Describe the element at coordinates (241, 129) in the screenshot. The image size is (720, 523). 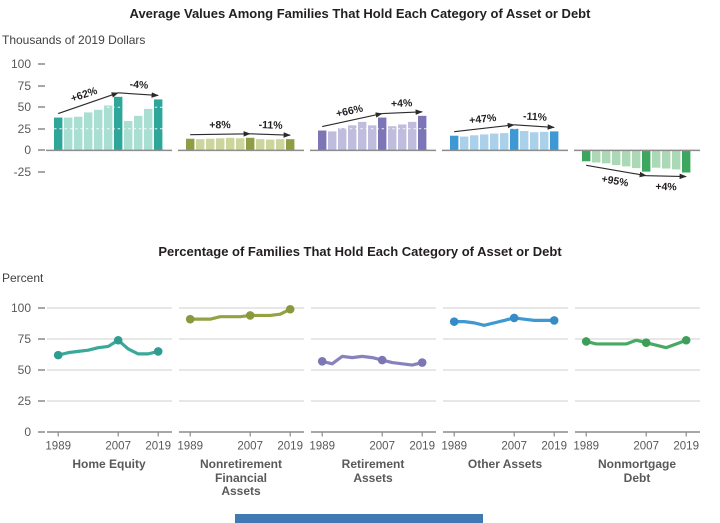
I see `bar-chart-2: +8% -11%` at that location.